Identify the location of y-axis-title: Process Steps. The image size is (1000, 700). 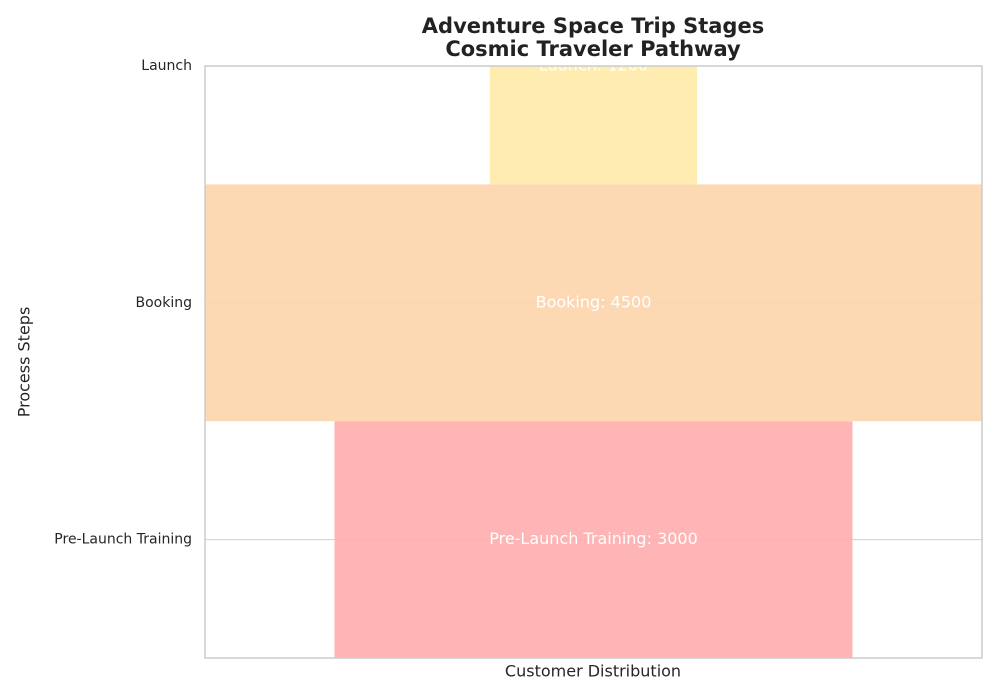
(24, 362).